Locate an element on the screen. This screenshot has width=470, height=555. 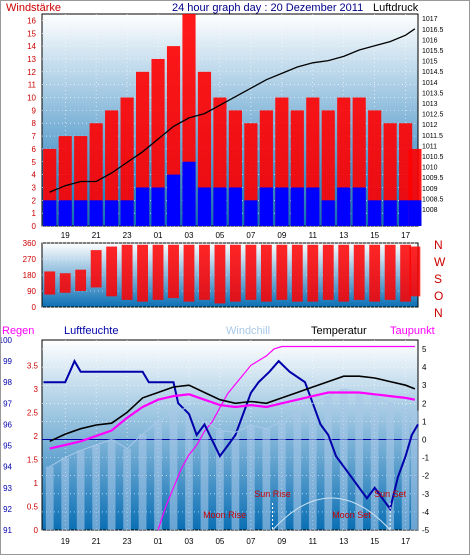
wind-direction-line-group is located at coordinates (232, 274).